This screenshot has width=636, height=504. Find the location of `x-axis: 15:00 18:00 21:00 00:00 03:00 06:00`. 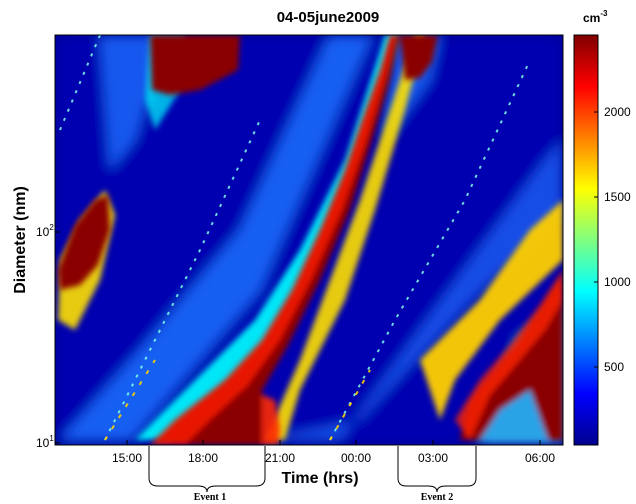

x-axis: 15:00 18:00 21:00 00:00 03:00 06:00 is located at coordinates (333, 452).